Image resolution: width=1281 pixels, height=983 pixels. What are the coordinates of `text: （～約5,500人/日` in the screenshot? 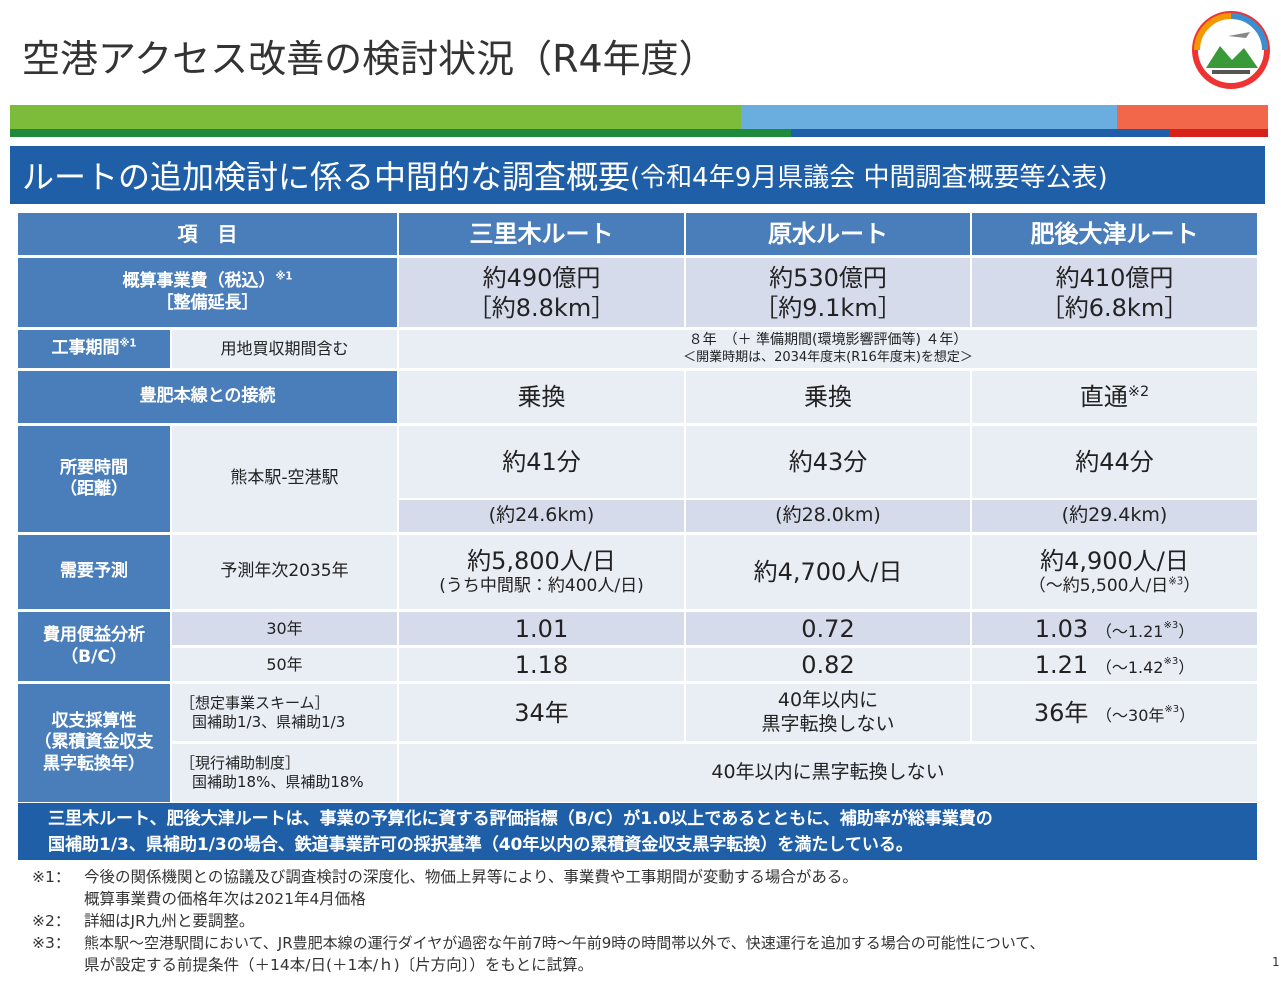 It's located at (1098, 586).